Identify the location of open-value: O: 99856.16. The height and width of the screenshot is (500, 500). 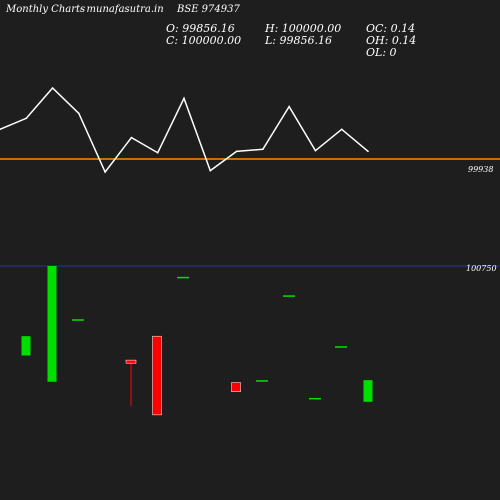
(200, 28).